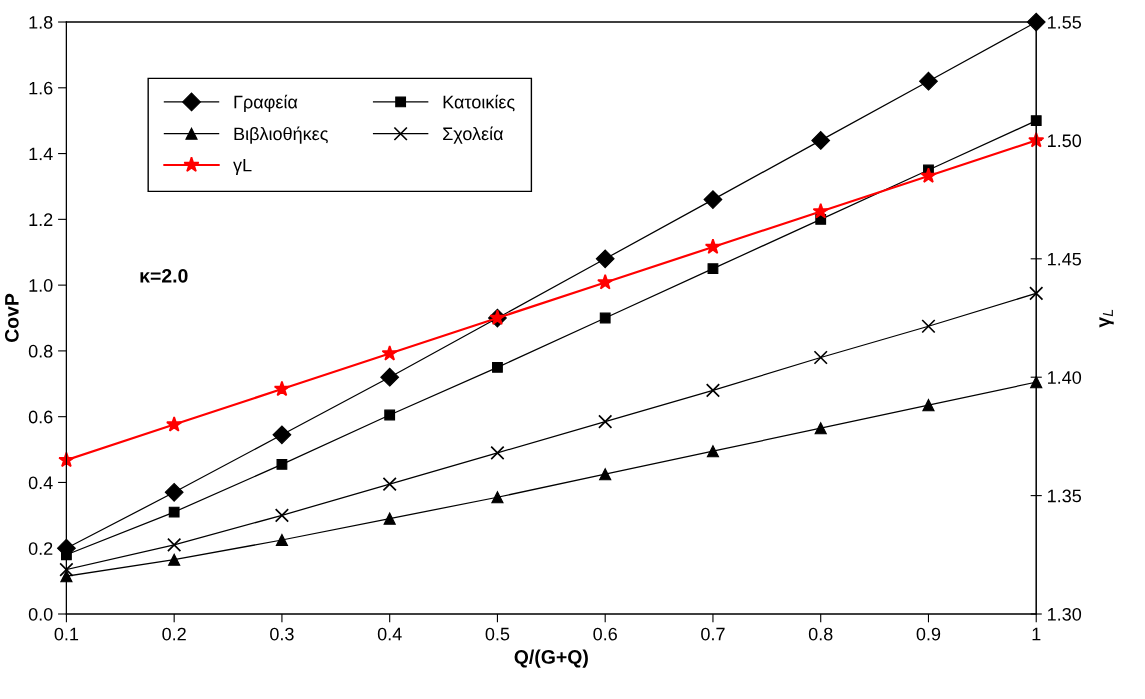  I want to click on y-tick-label: 1.8, so click(41, 22).